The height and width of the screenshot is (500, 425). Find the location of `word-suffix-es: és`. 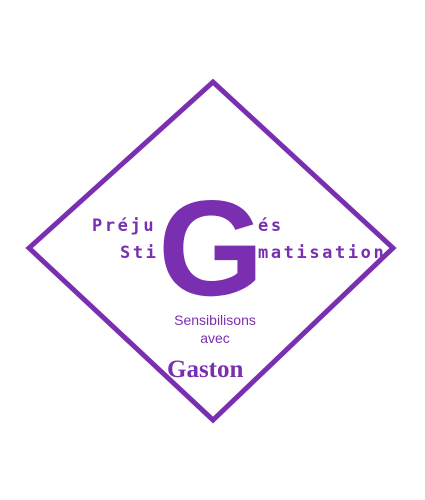

word-suffix-es: és is located at coordinates (271, 226).